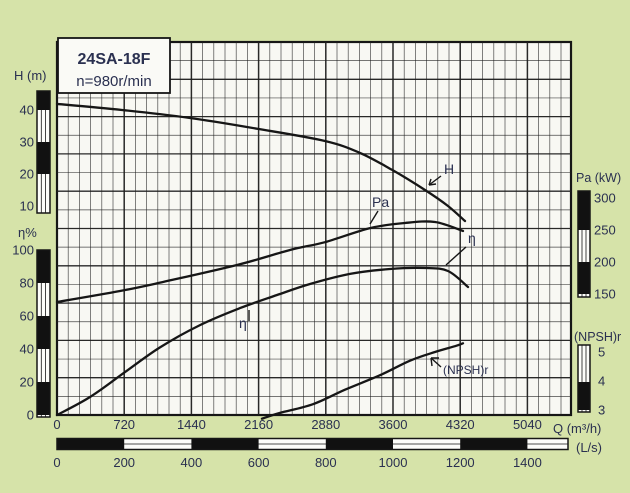 The height and width of the screenshot is (493, 630). I want to click on flow-ls-axis-tick: 1200, so click(460, 462).